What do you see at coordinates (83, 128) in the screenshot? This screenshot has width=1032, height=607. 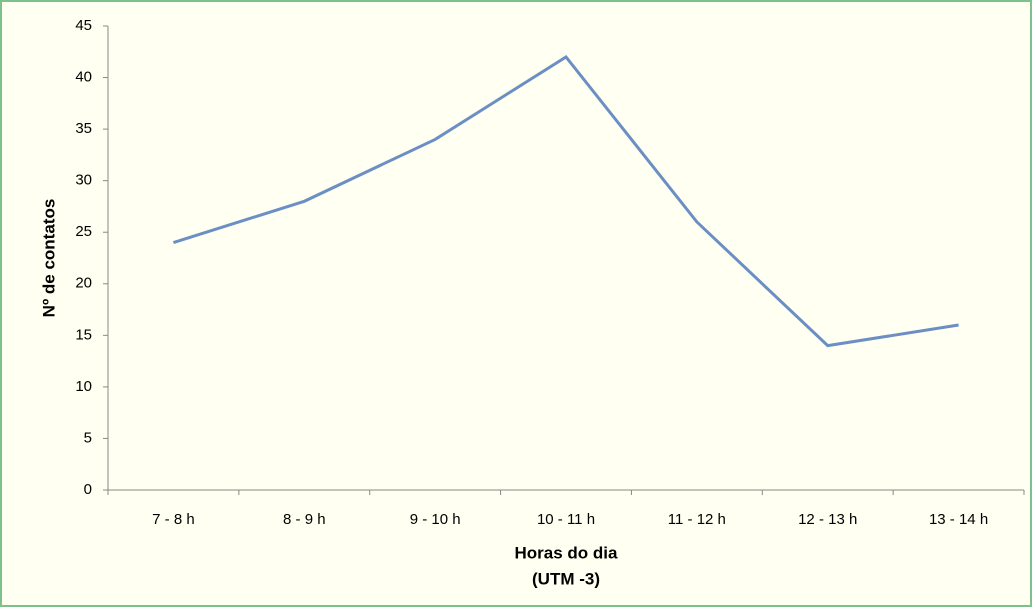 I see `y-tick-label: 35` at bounding box center [83, 128].